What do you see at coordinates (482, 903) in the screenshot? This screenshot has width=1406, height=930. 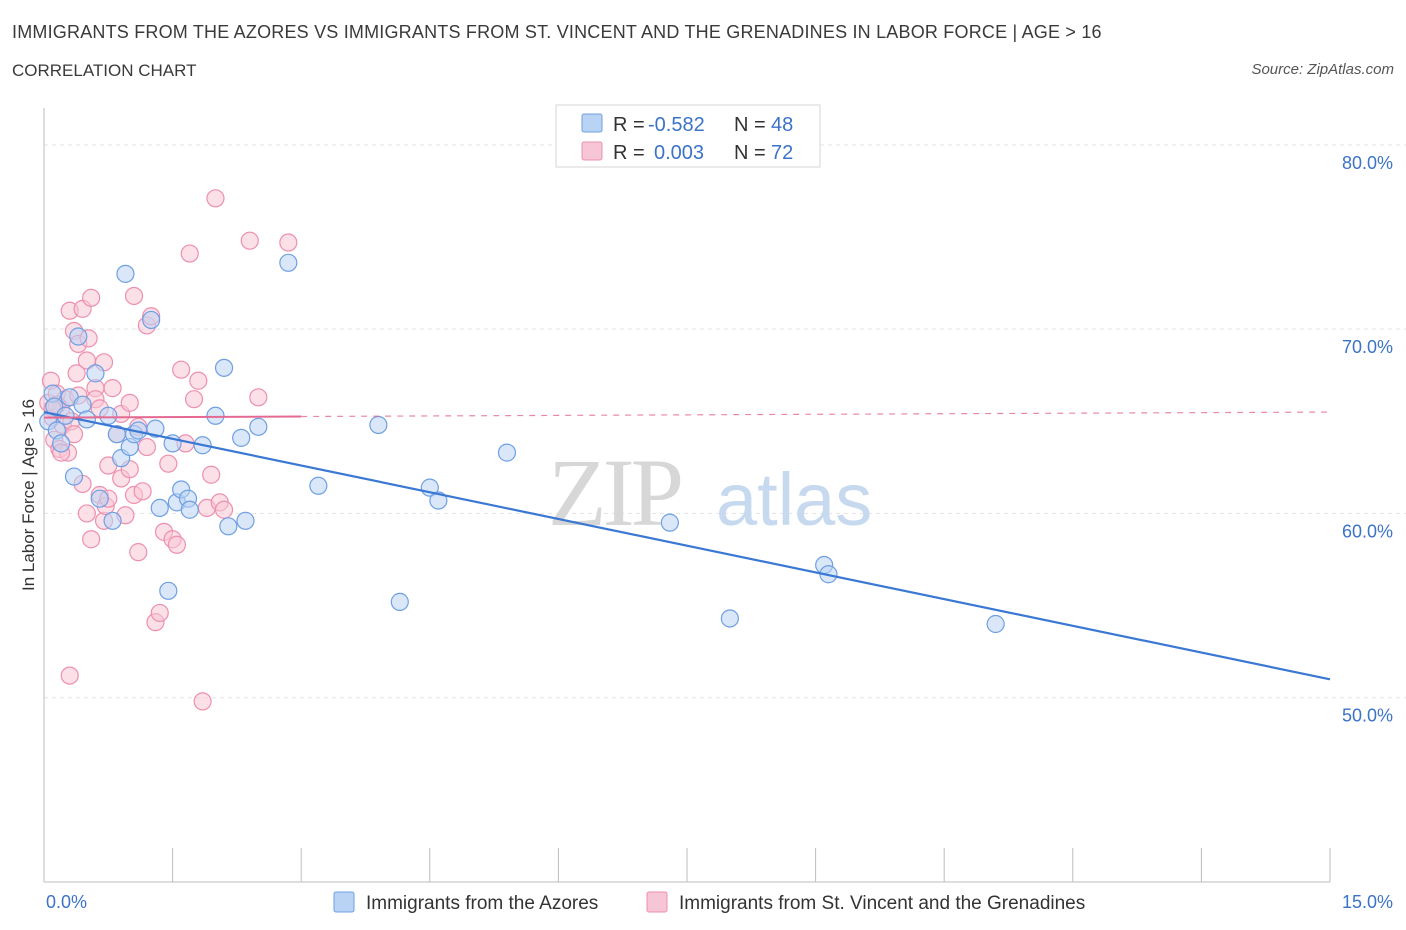 I see `legend-label-azores: Immigrants from the Azores` at bounding box center [482, 903].